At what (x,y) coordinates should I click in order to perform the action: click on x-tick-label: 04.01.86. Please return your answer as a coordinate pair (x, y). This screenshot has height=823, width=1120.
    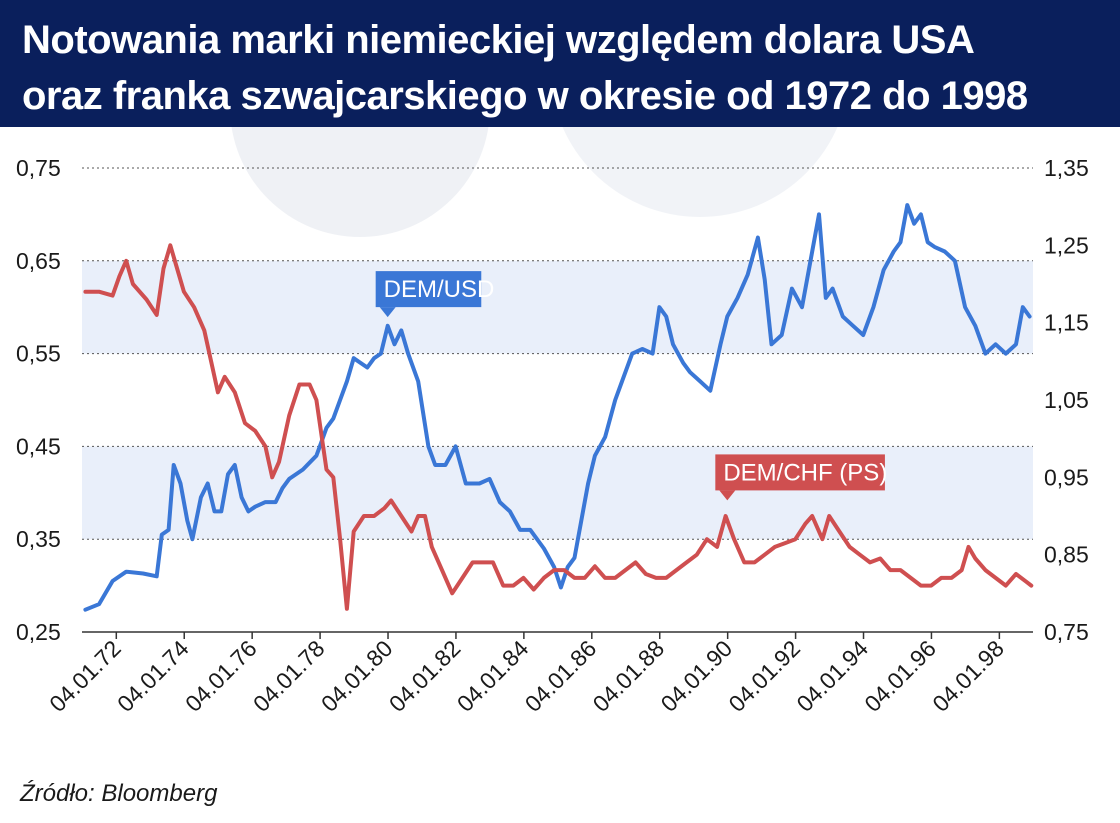
    Looking at the image, I should click on (561, 676).